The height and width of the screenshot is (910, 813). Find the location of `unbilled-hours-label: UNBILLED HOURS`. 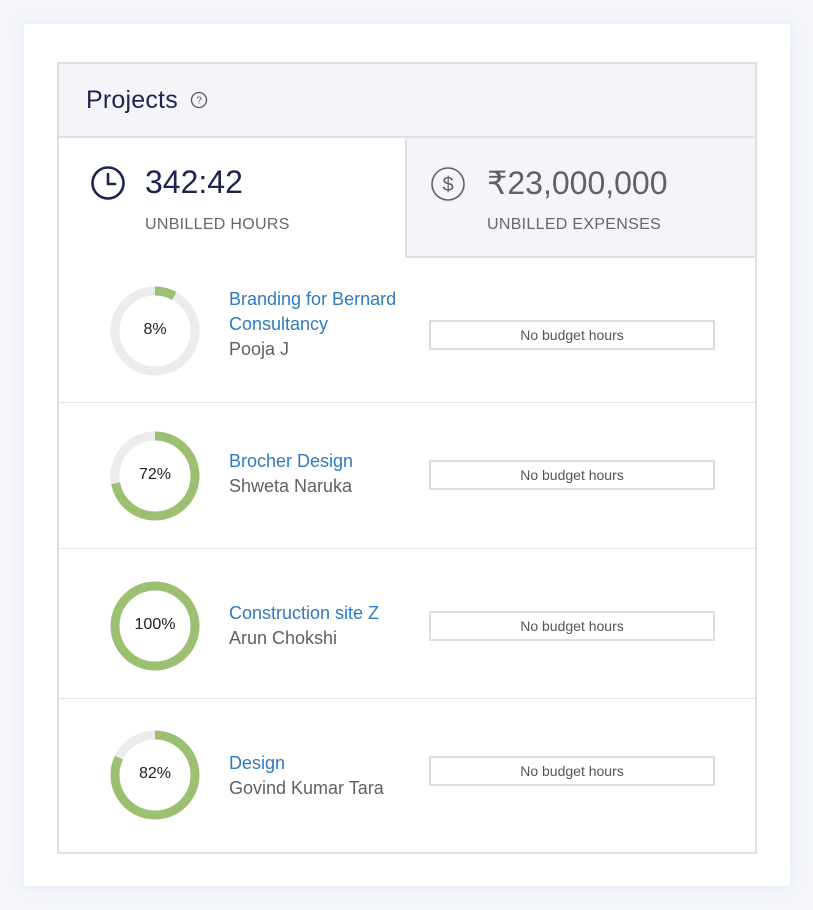

unbilled-hours-label: UNBILLED HOURS is located at coordinates (217, 224).